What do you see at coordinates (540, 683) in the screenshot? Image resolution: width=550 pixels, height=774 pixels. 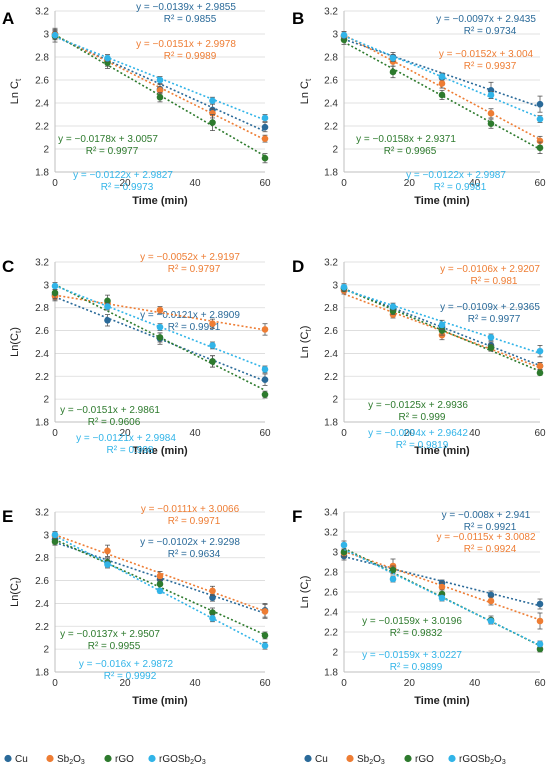 I see `x-tick-label: 60` at bounding box center [540, 683].